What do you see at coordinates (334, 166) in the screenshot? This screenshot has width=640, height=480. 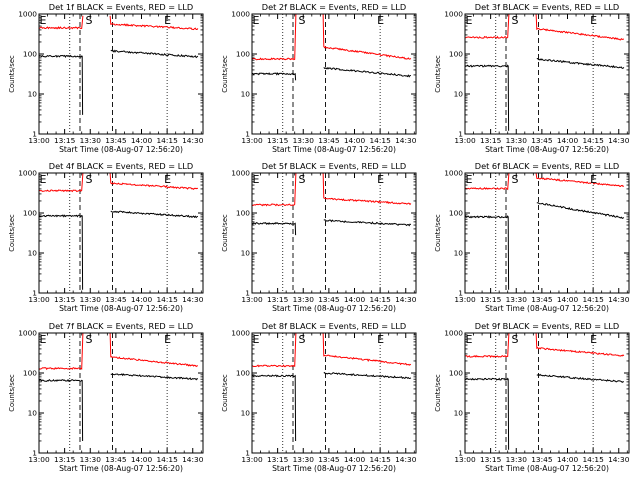 I see `panel-title: Det 5f BLACK = Events, RED = LLD` at bounding box center [334, 166].